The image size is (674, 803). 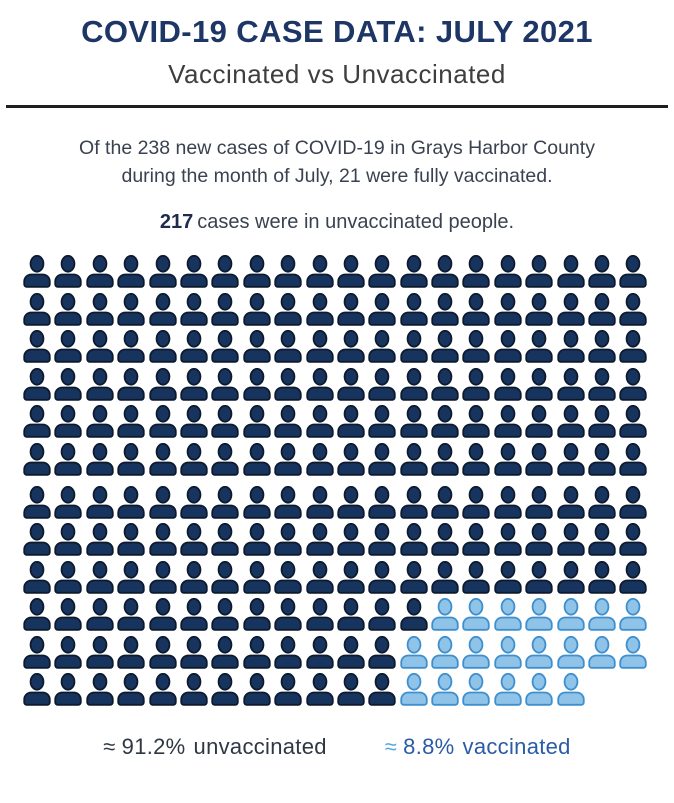 I want to click on unvaccinated-percent: 91.2%, so click(x=153, y=747).